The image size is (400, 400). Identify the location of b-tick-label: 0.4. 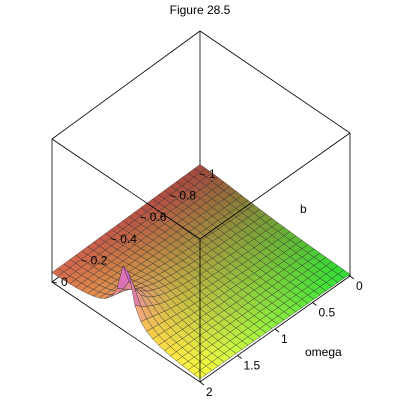
(128, 239).